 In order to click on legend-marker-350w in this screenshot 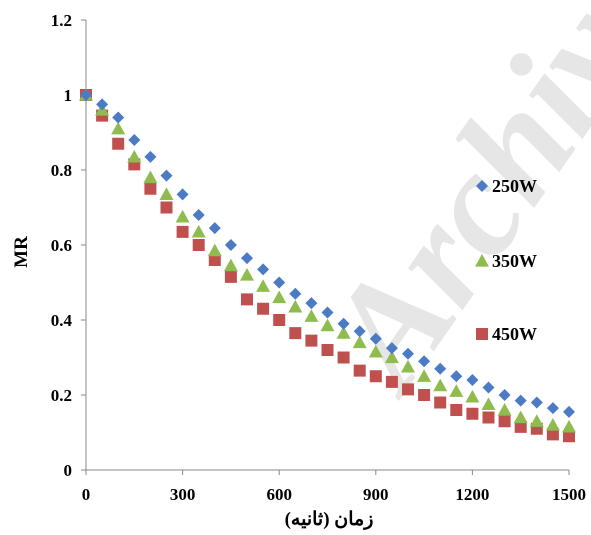, I will do `click(482, 260)`.